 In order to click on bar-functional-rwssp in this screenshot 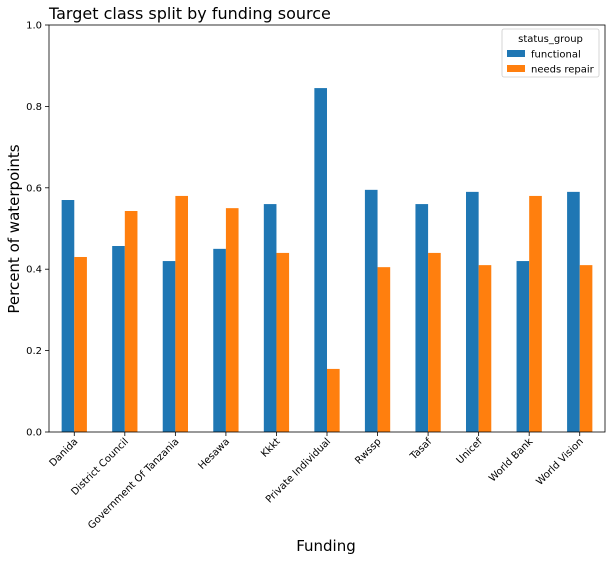, I will do `click(371, 310)`.